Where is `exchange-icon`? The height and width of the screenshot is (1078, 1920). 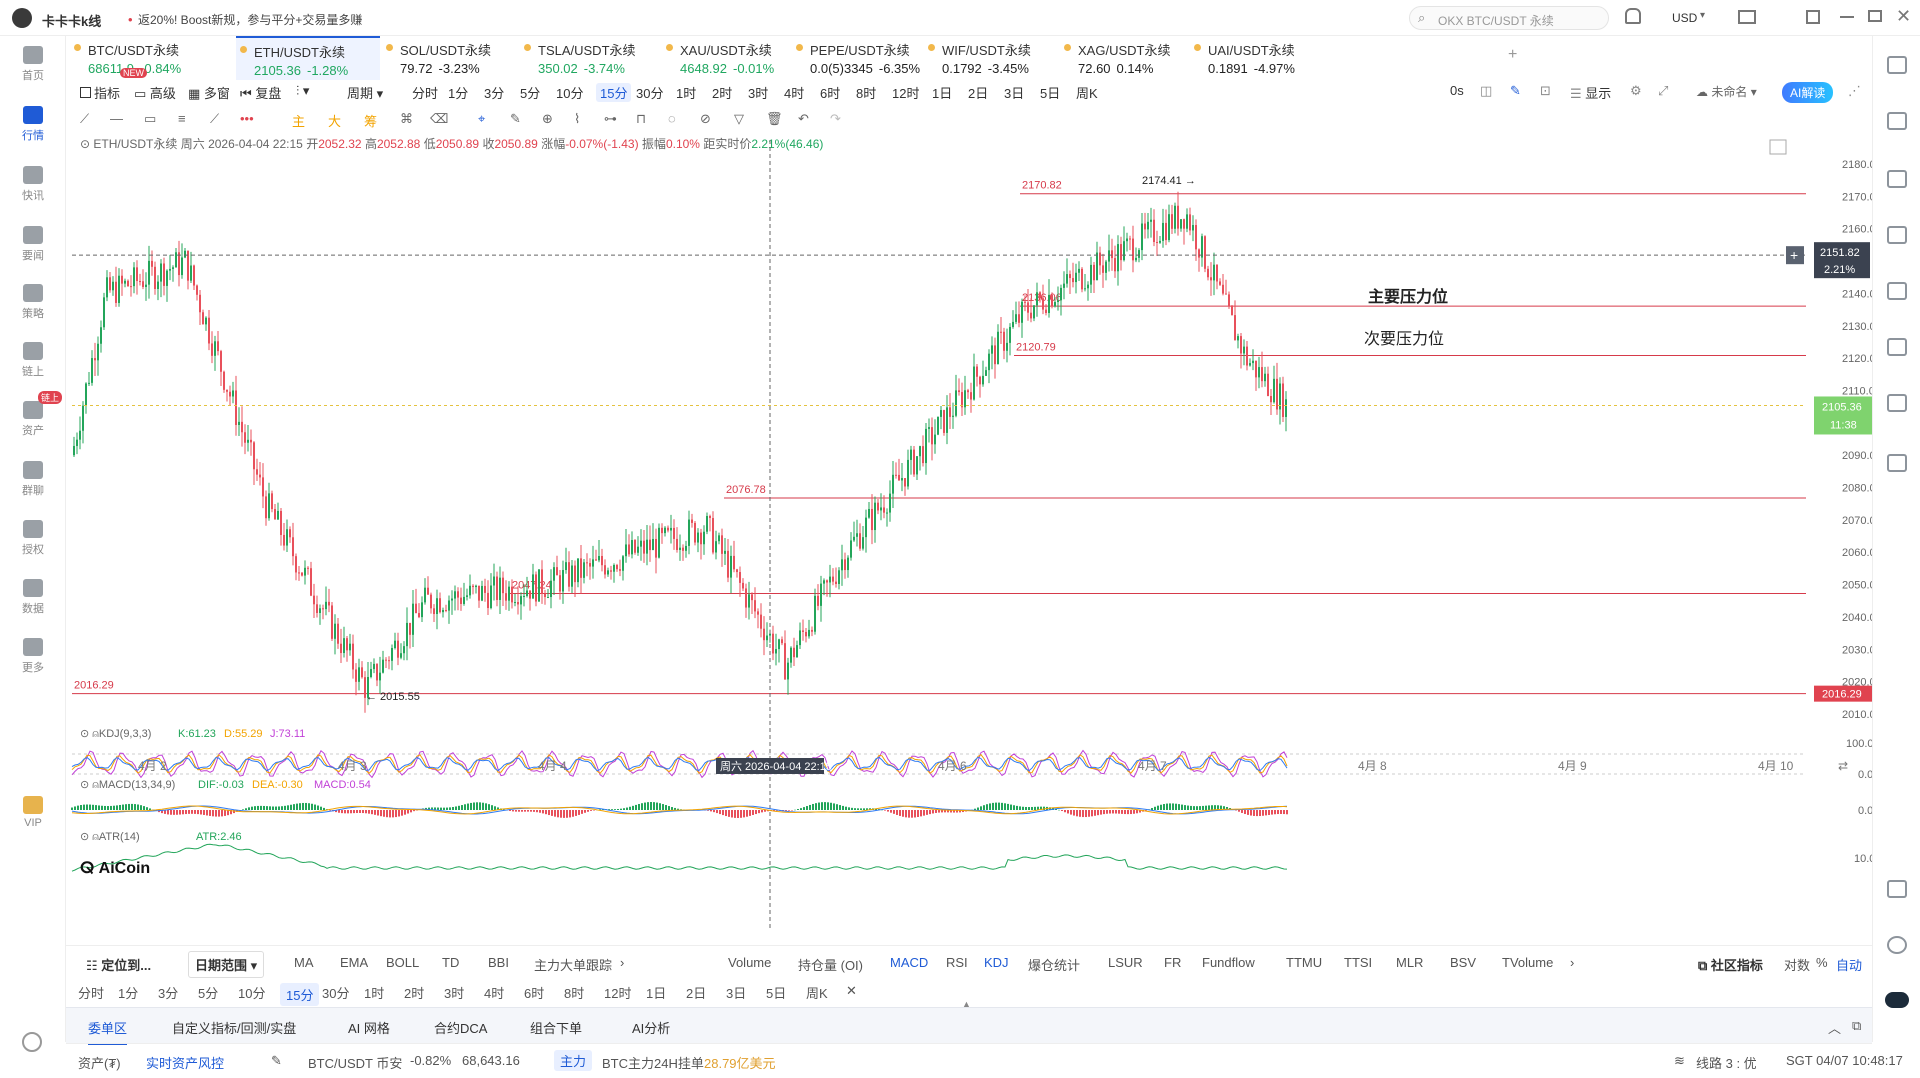
exchange-icon is located at coordinates (1897, 463).